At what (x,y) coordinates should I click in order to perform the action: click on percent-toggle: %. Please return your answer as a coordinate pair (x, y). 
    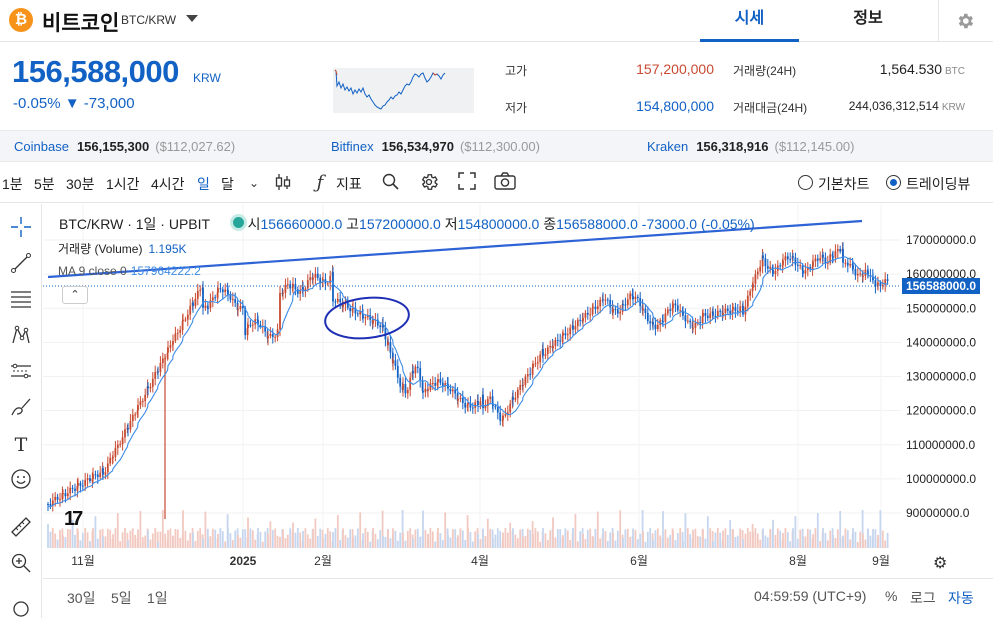
    Looking at the image, I should click on (891, 596).